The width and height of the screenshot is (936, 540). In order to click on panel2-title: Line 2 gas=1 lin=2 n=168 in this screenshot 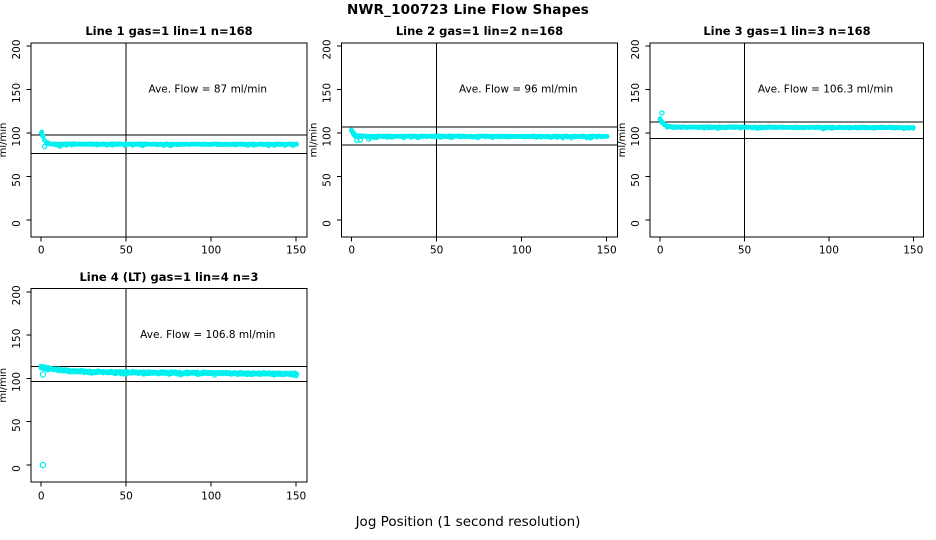, I will do `click(479, 31)`.